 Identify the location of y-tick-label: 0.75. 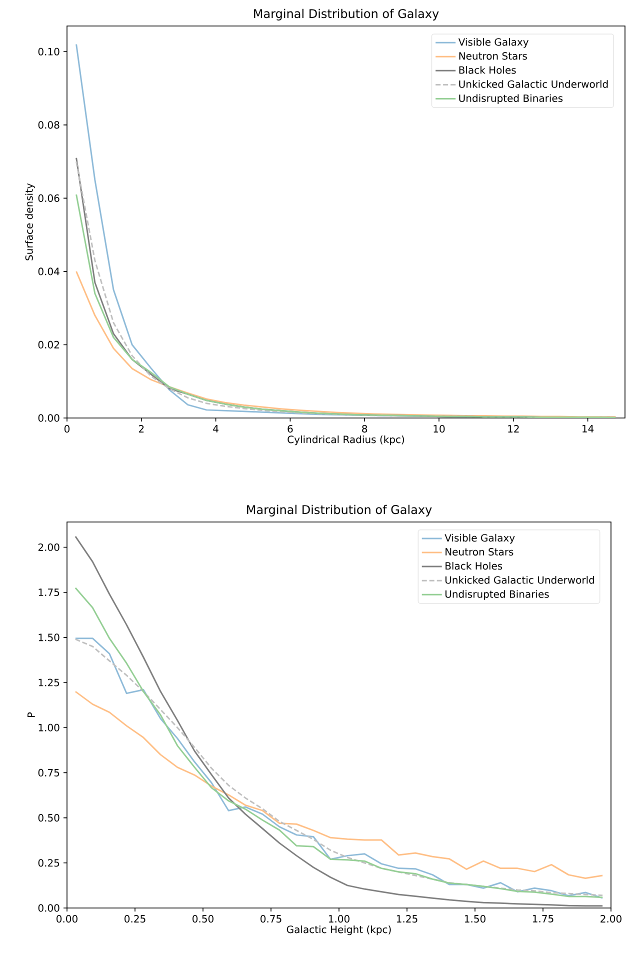
(49, 772).